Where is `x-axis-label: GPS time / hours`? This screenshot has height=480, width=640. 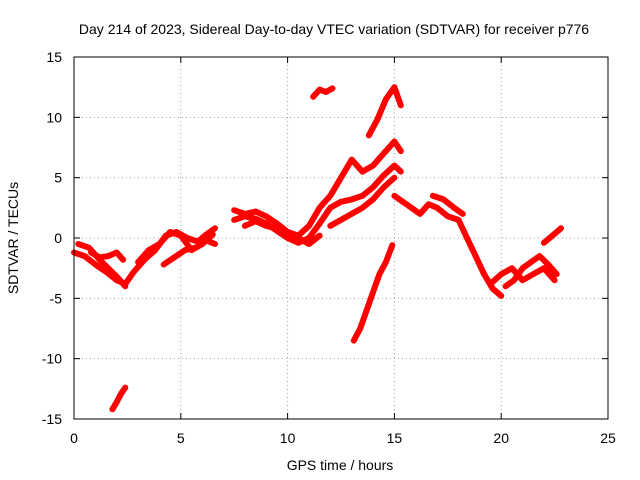 x-axis-label: GPS time / hours is located at coordinates (340, 465).